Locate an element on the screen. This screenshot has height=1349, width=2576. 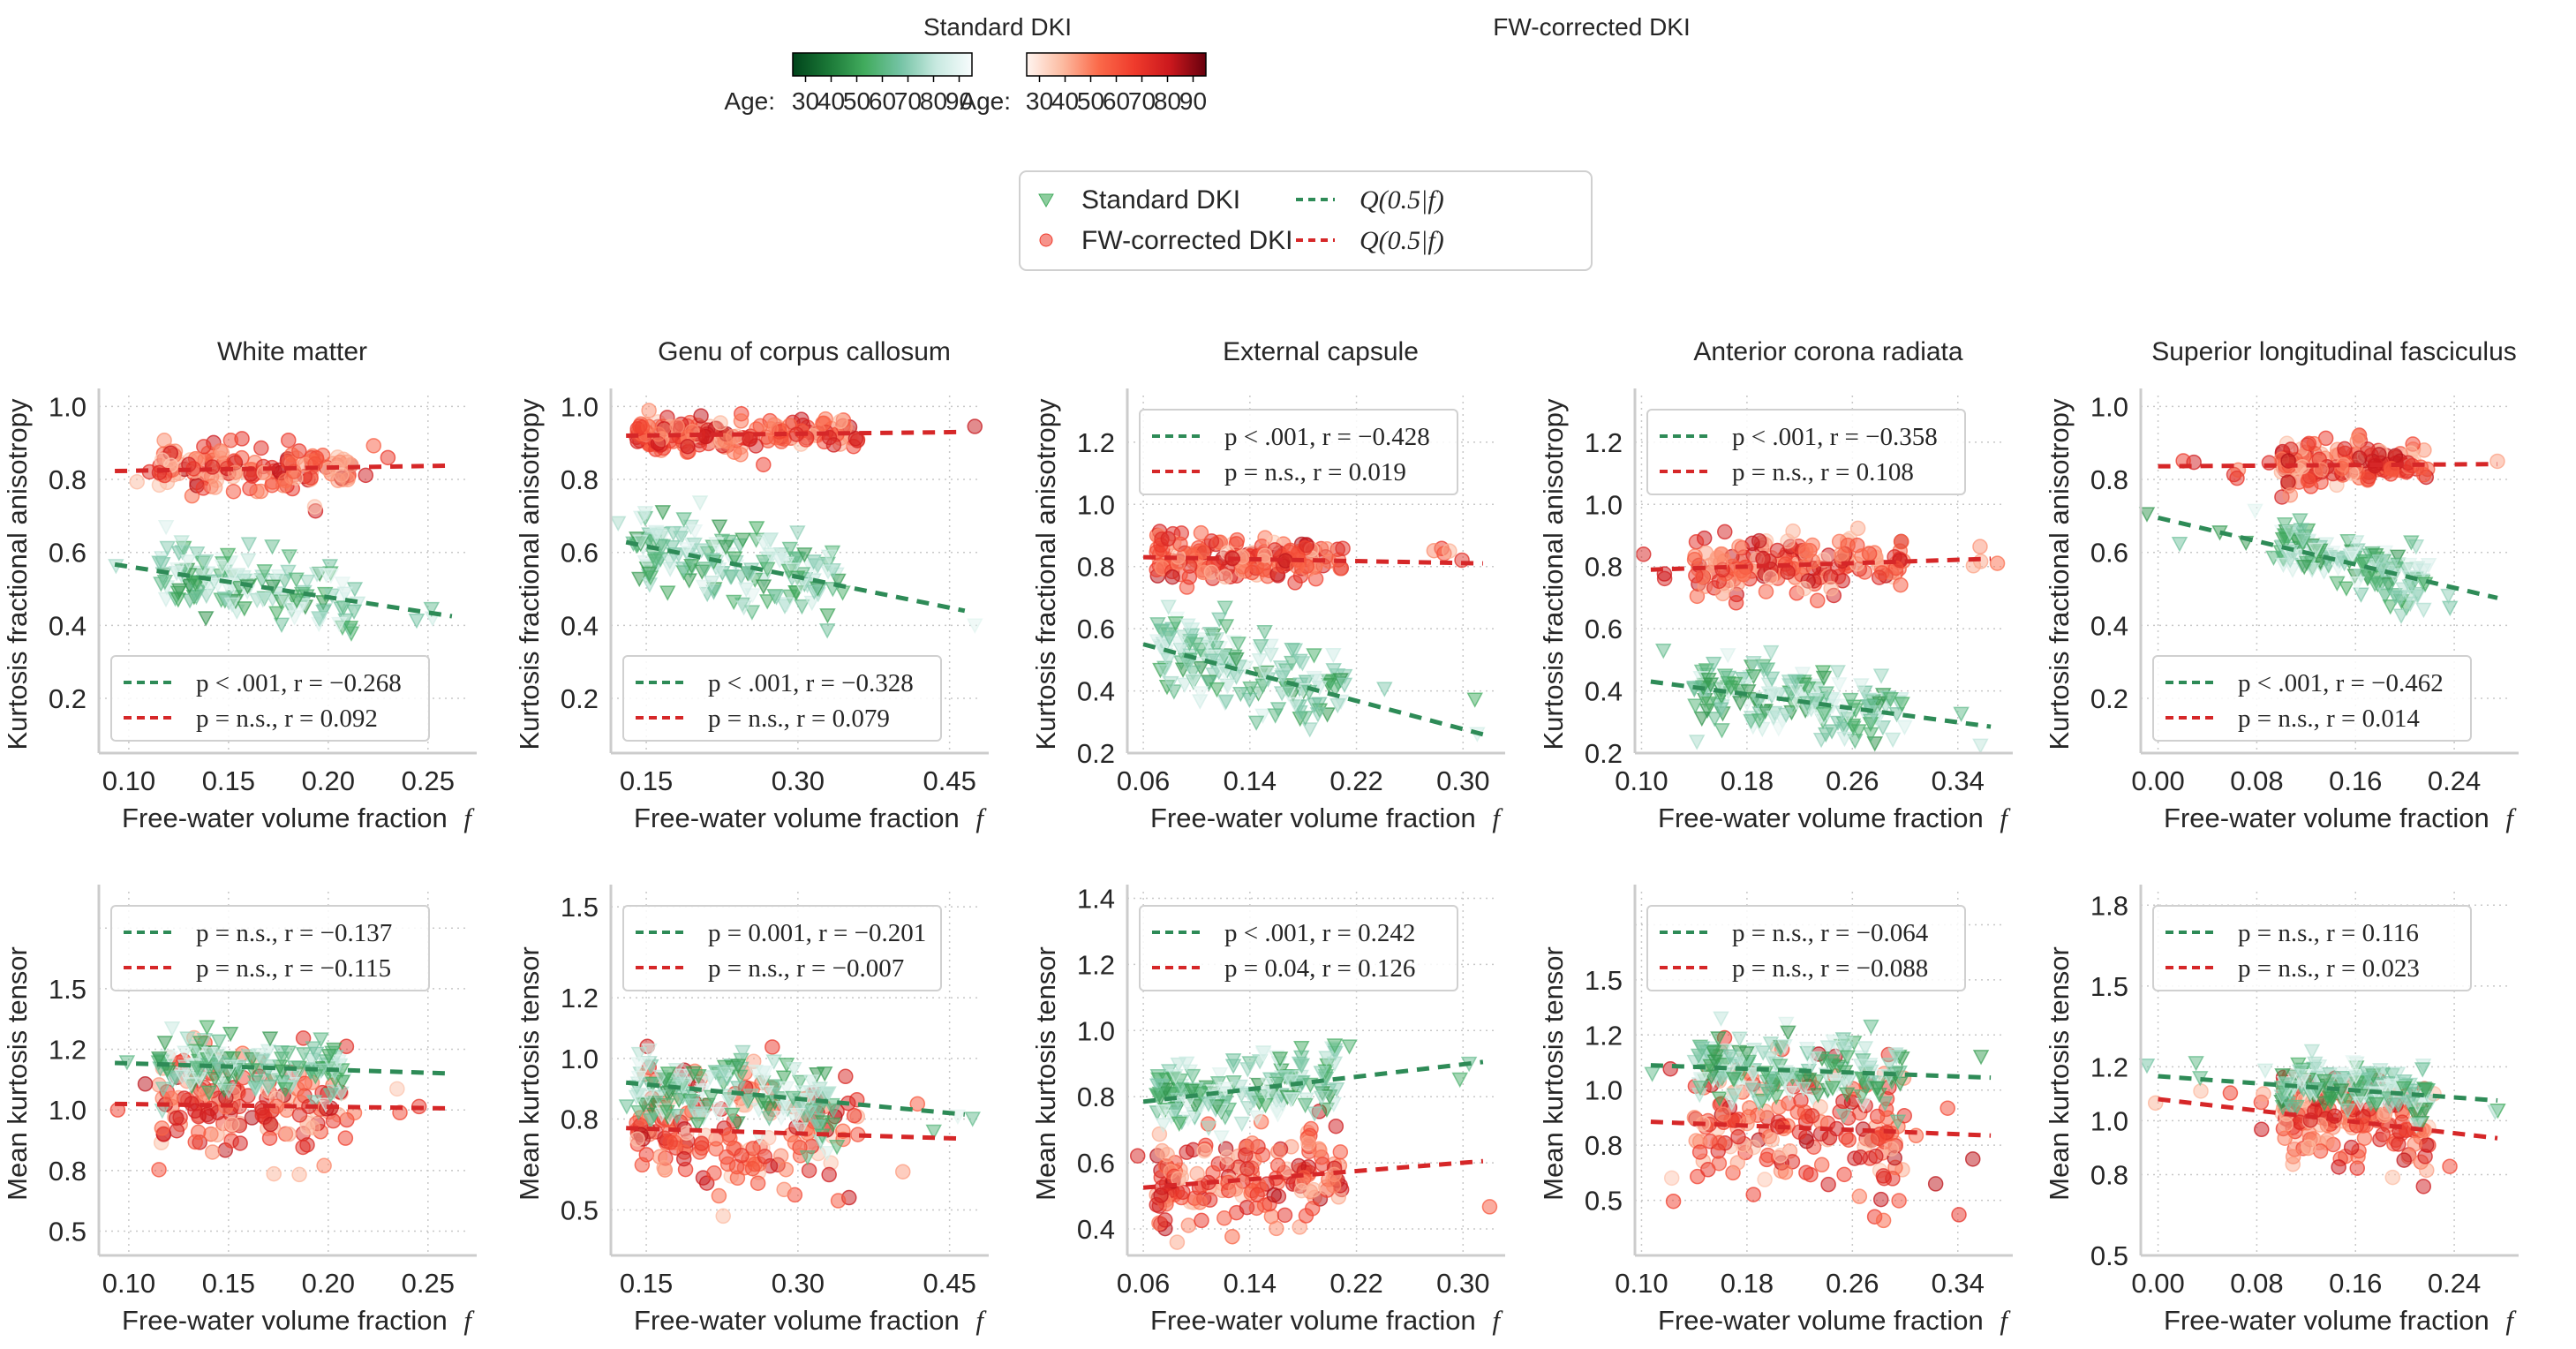
panel-legend-frame is located at coordinates (270, 698).